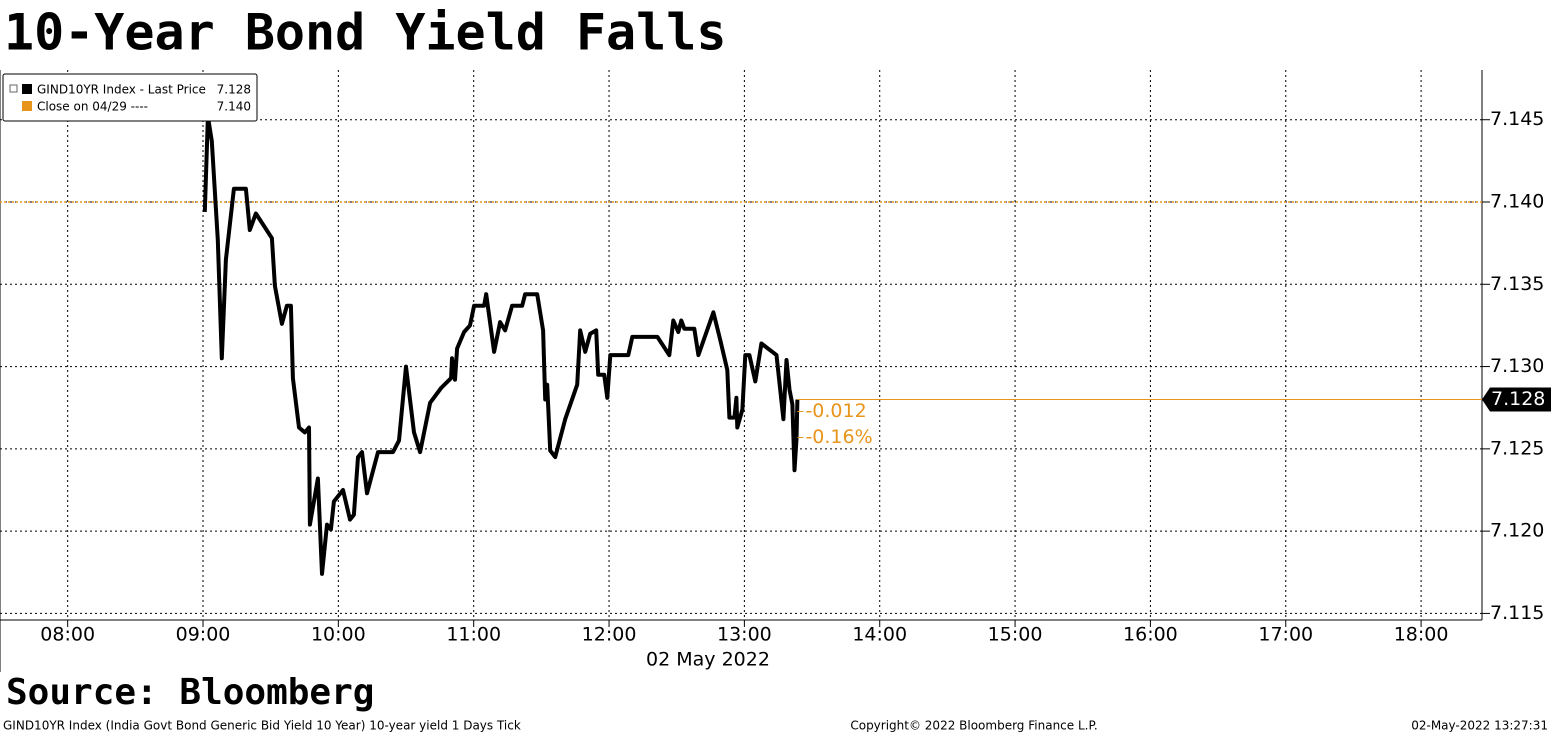 The image size is (1551, 734). I want to click on y-tick-label: 7.135, so click(1517, 284).